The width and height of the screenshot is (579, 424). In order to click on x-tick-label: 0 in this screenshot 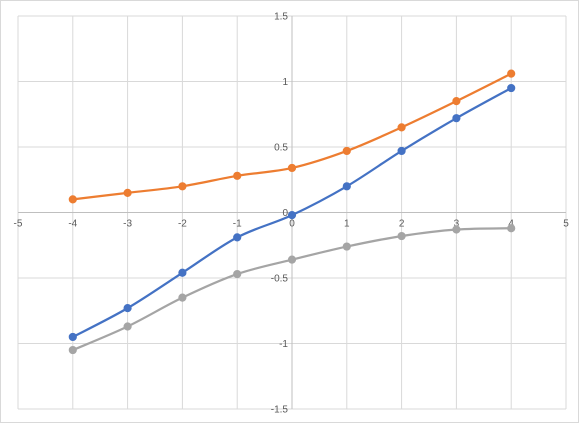, I will do `click(292, 224)`.